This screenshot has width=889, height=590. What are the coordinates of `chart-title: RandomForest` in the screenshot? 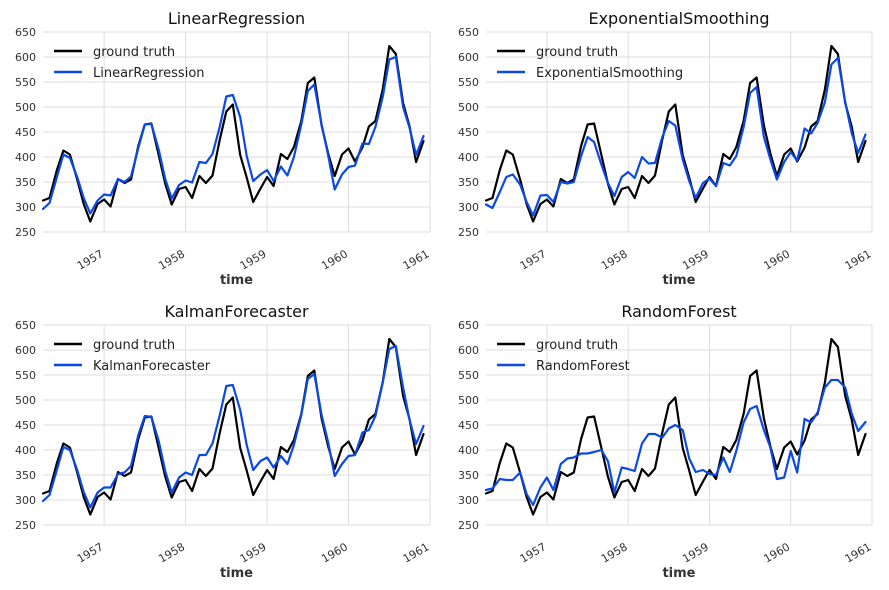 It's located at (678, 311).